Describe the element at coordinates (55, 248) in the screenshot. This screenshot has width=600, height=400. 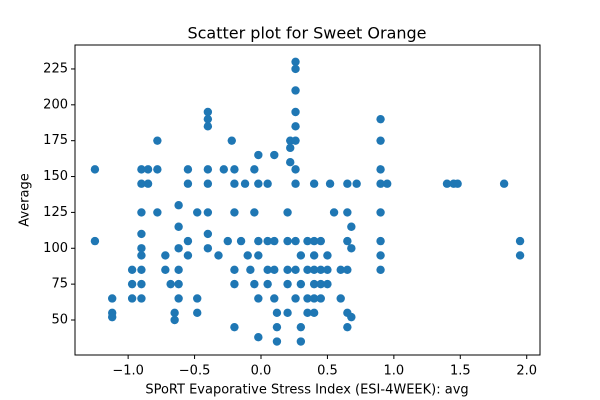
I see `y-tick-label: 100` at that location.